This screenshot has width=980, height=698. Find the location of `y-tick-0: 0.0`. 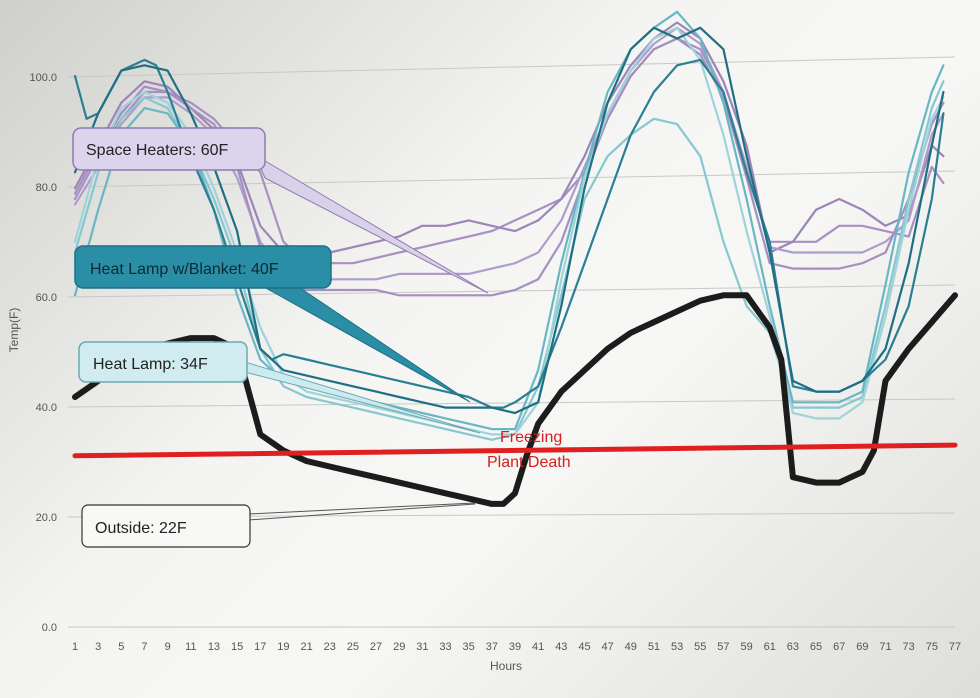

y-tick-0: 0.0 is located at coordinates (49, 628).